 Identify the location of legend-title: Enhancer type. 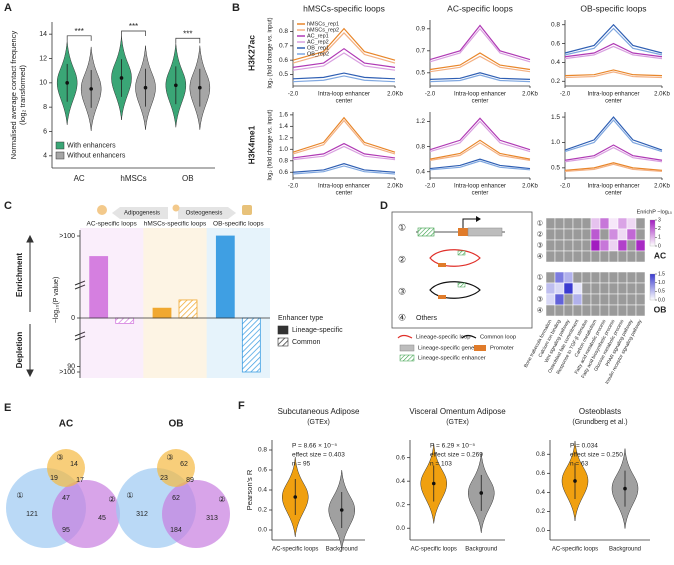
(300, 318).